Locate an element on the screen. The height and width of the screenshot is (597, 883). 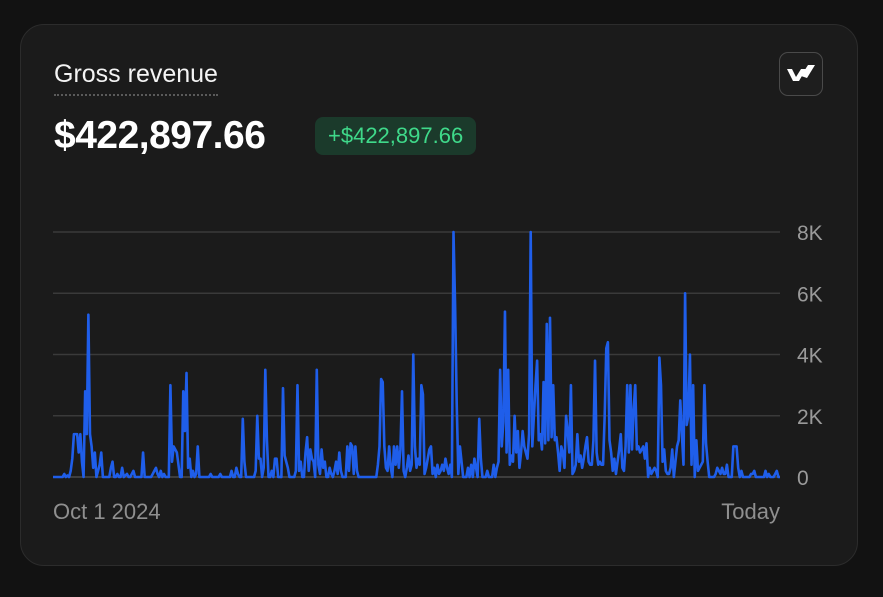
x-end-label: Today is located at coordinates (750, 511).